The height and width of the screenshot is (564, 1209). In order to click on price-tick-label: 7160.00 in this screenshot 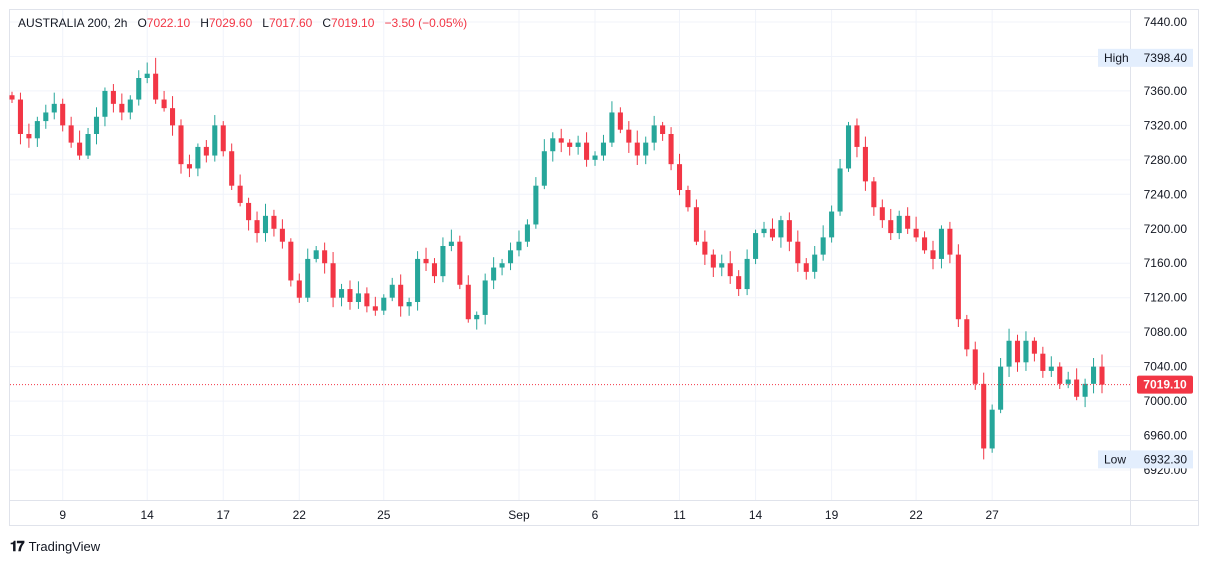, I will do `click(1166, 263)`.